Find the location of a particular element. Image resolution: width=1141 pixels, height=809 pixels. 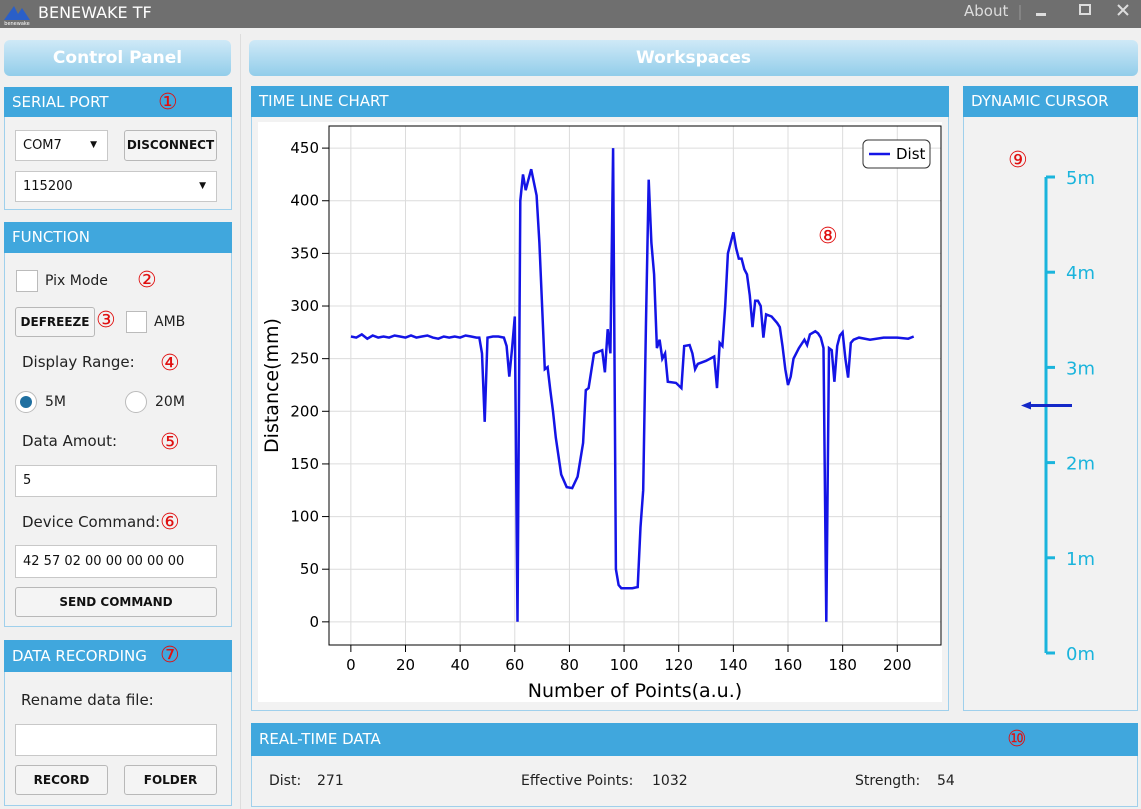

y-tick-label: 200 is located at coordinates (304, 411).